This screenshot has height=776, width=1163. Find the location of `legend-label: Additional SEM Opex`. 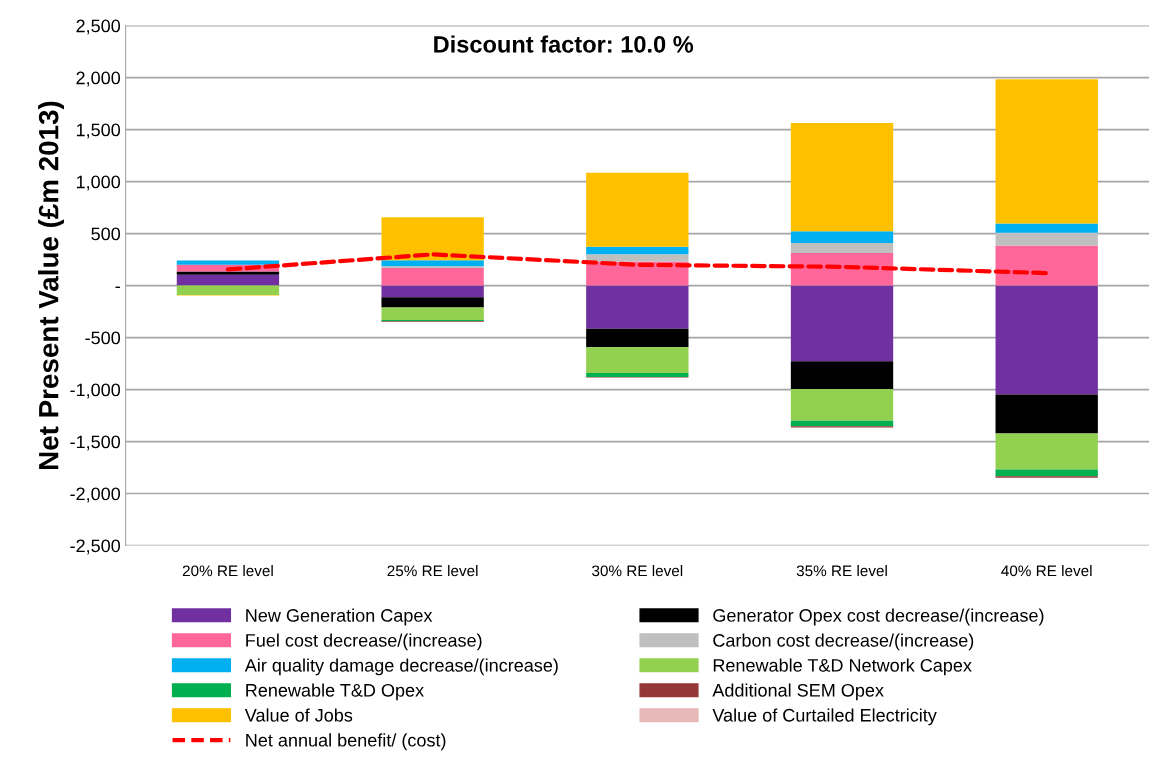

legend-label: Additional SEM Opex is located at coordinates (798, 692).